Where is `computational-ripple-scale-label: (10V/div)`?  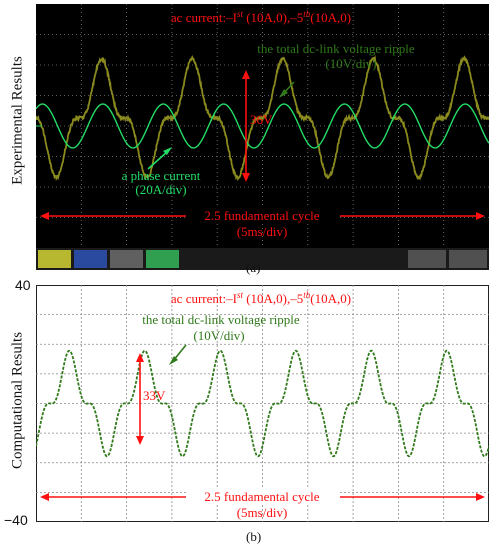 computational-ripple-scale-label: (10V/div) is located at coordinates (218, 335).